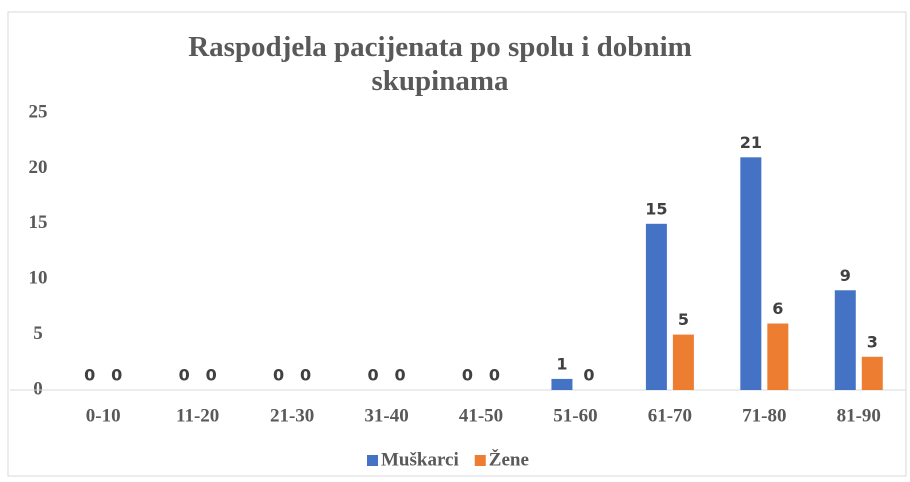 Image resolution: width=910 pixels, height=482 pixels. Describe the element at coordinates (38, 333) in the screenshot. I see `y-tick-label: 5` at that location.